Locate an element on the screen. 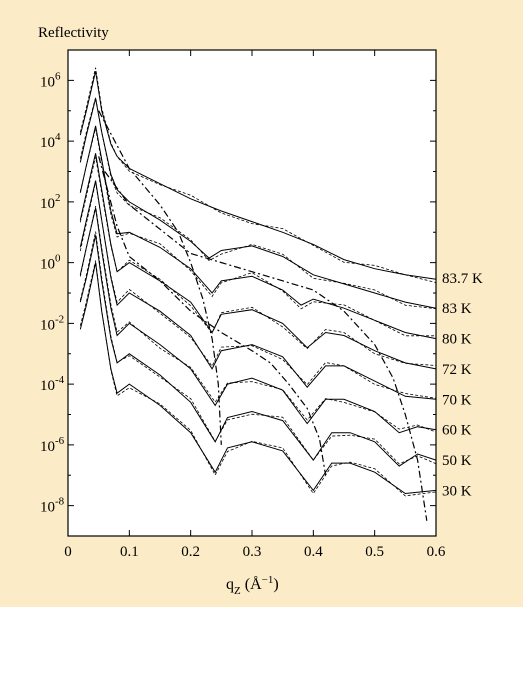 The image size is (523, 697). y-tick-label: 10⁻² is located at coordinates (52, 323).